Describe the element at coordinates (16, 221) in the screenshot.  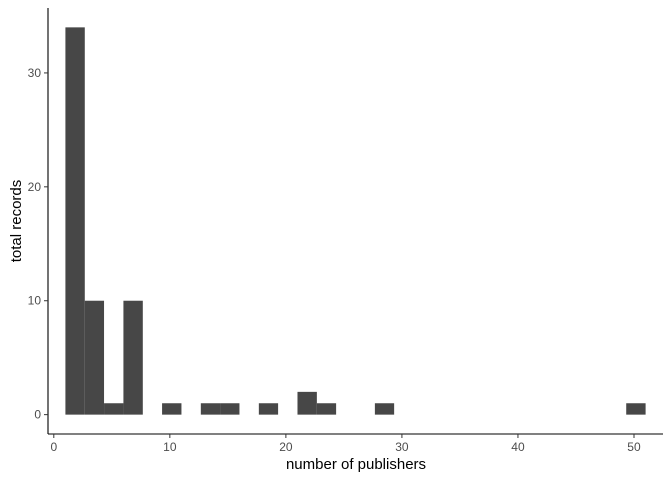
I see `y-axis-title: total records` at that location.